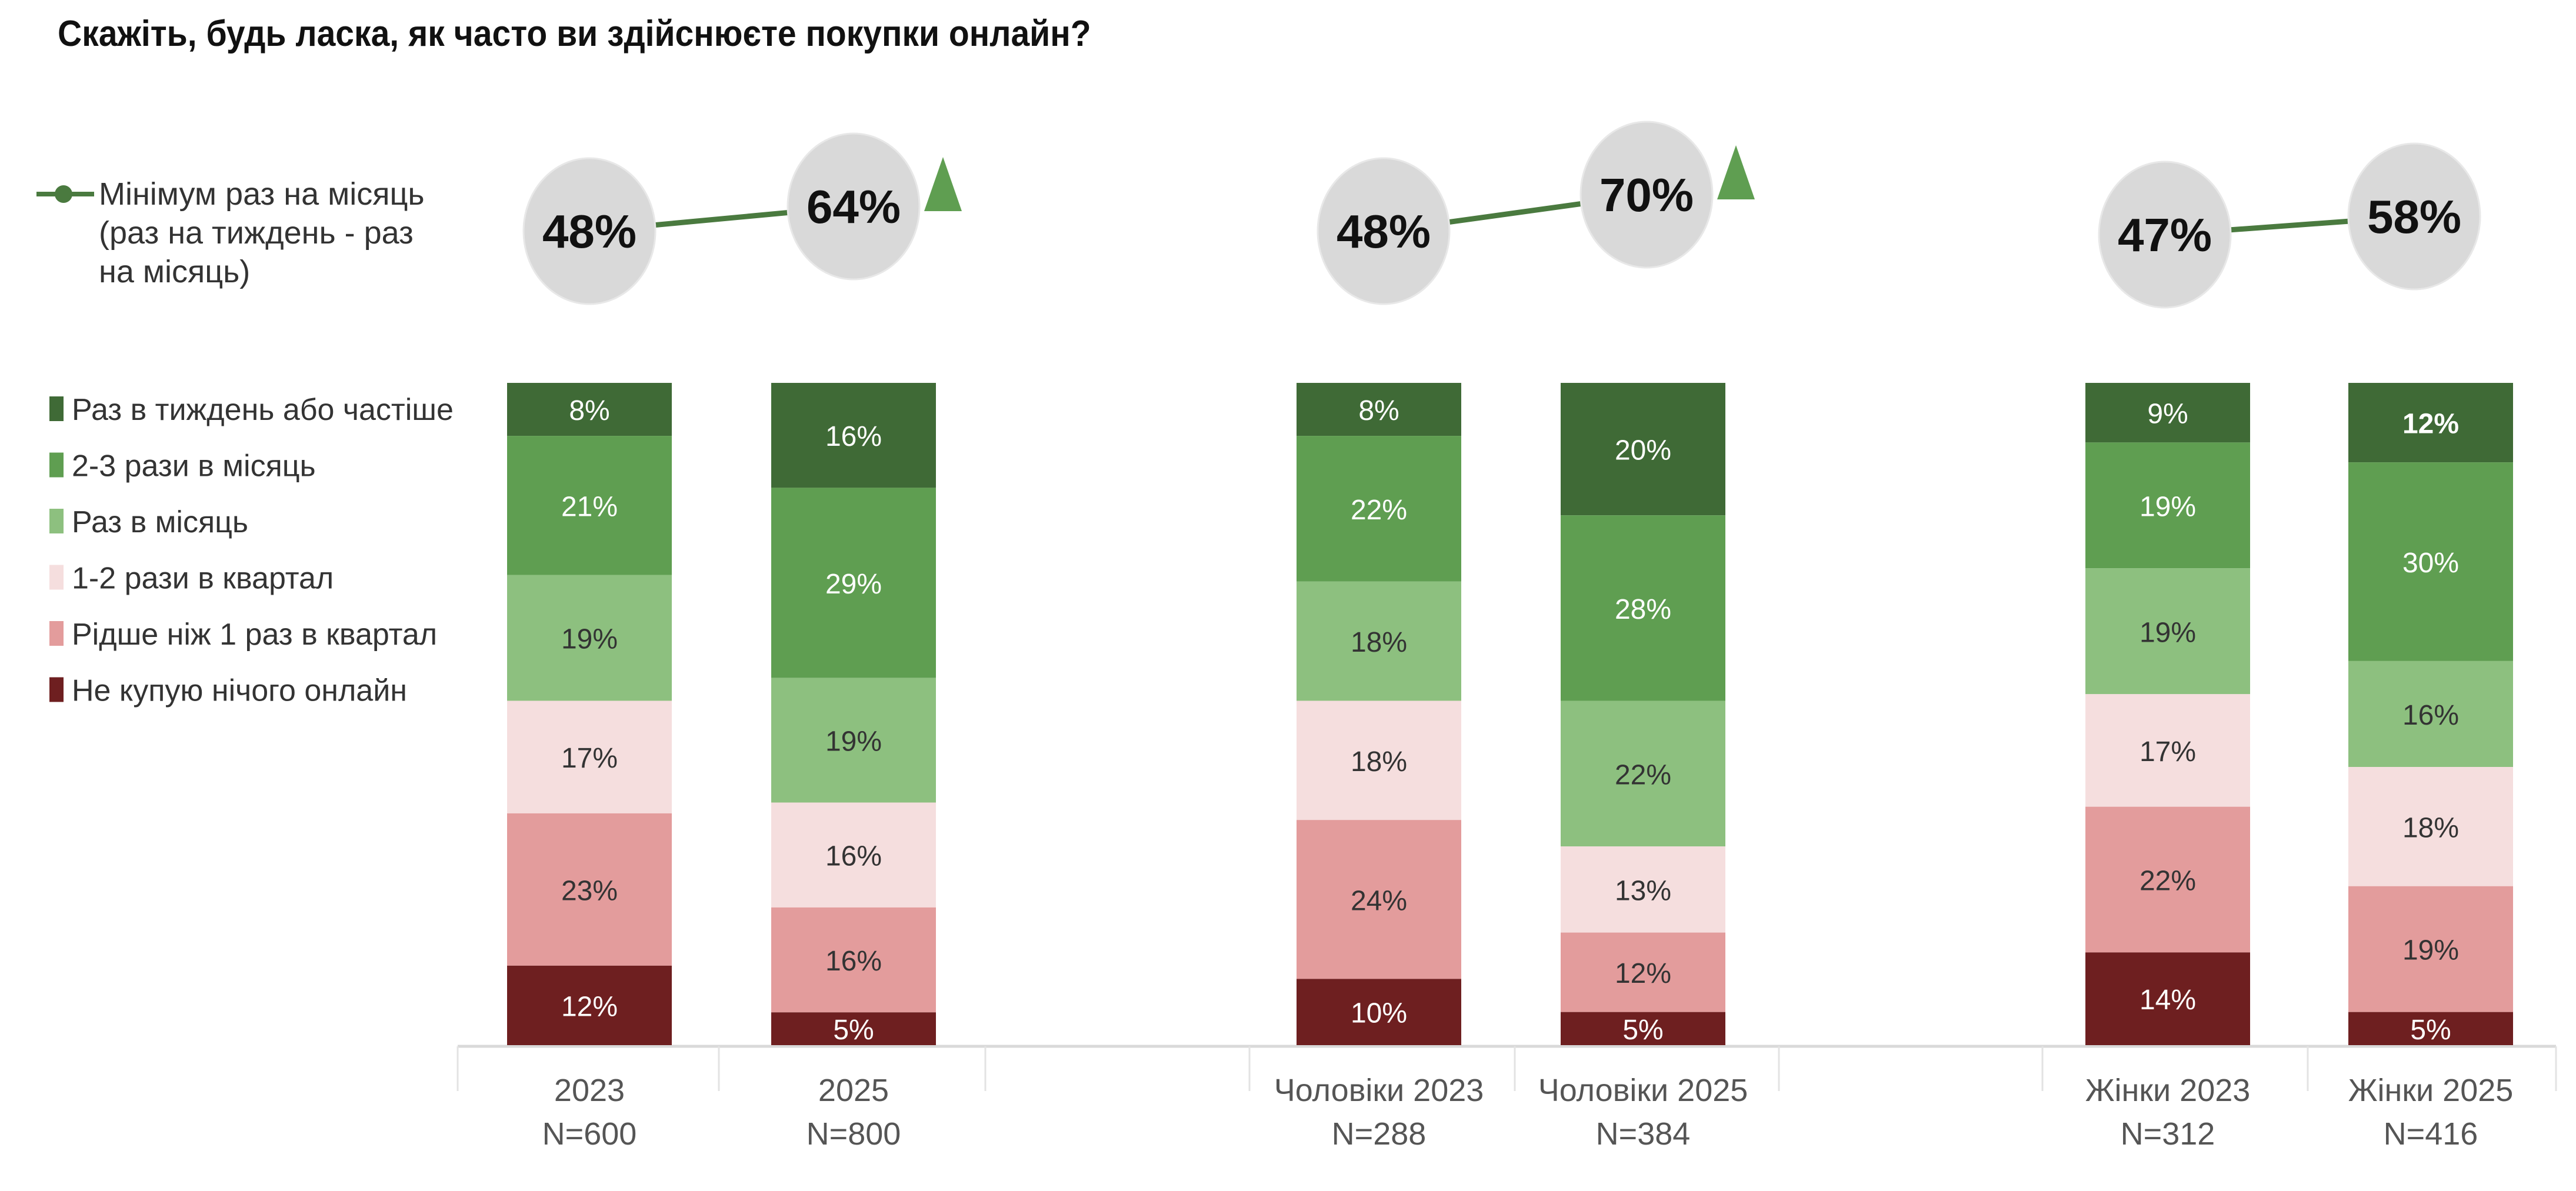 This screenshot has height=1191, width=2576. What do you see at coordinates (589, 1134) in the screenshot?
I see `category-n-label: N=600` at bounding box center [589, 1134].